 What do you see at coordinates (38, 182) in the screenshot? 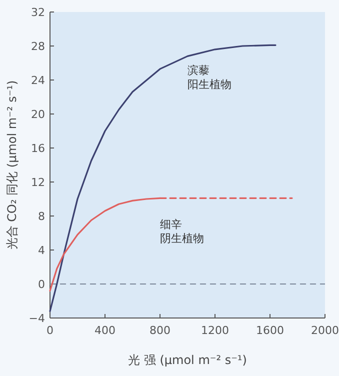
I see `y-tick-label: 12` at bounding box center [38, 182].